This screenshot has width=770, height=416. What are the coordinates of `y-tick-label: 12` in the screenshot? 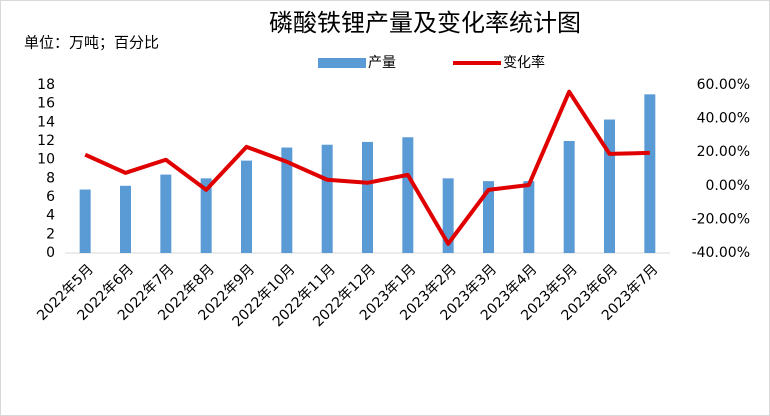 It's located at (46, 141).